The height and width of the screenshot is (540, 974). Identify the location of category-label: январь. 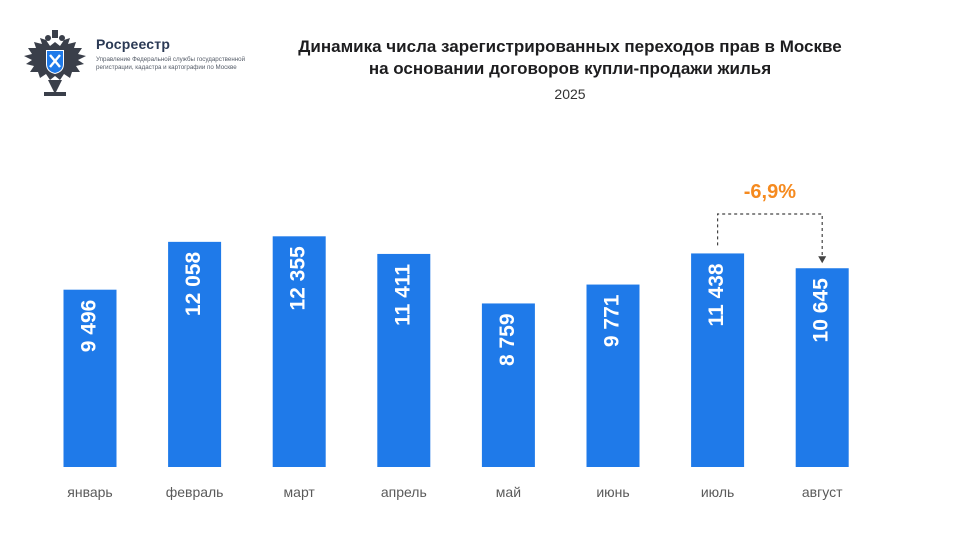
(89, 492).